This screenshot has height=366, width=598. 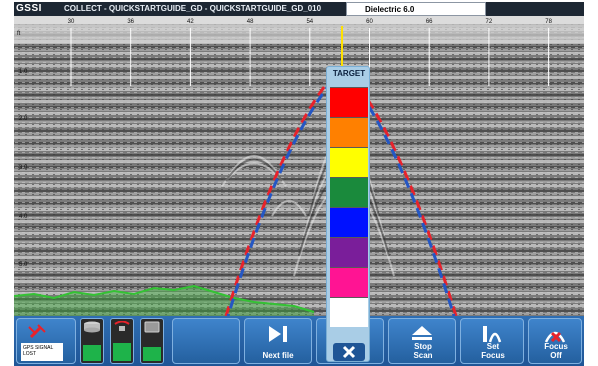 What do you see at coordinates (130, 22) in the screenshot?
I see `distance-tick-label: 36` at bounding box center [130, 22].